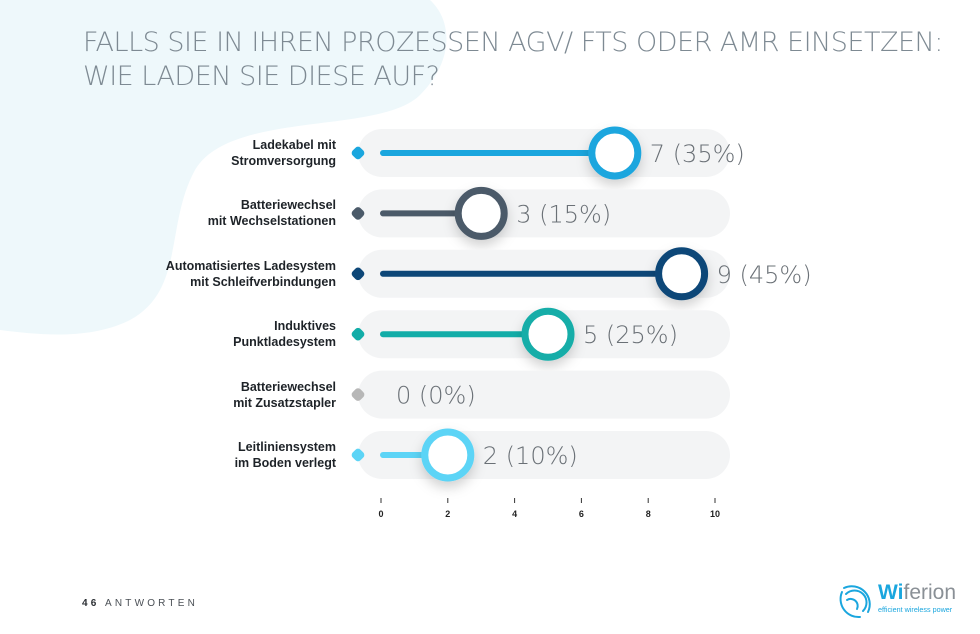 The height and width of the screenshot is (634, 980). What do you see at coordinates (380, 514) in the screenshot?
I see `x-tick-label: 0` at bounding box center [380, 514].